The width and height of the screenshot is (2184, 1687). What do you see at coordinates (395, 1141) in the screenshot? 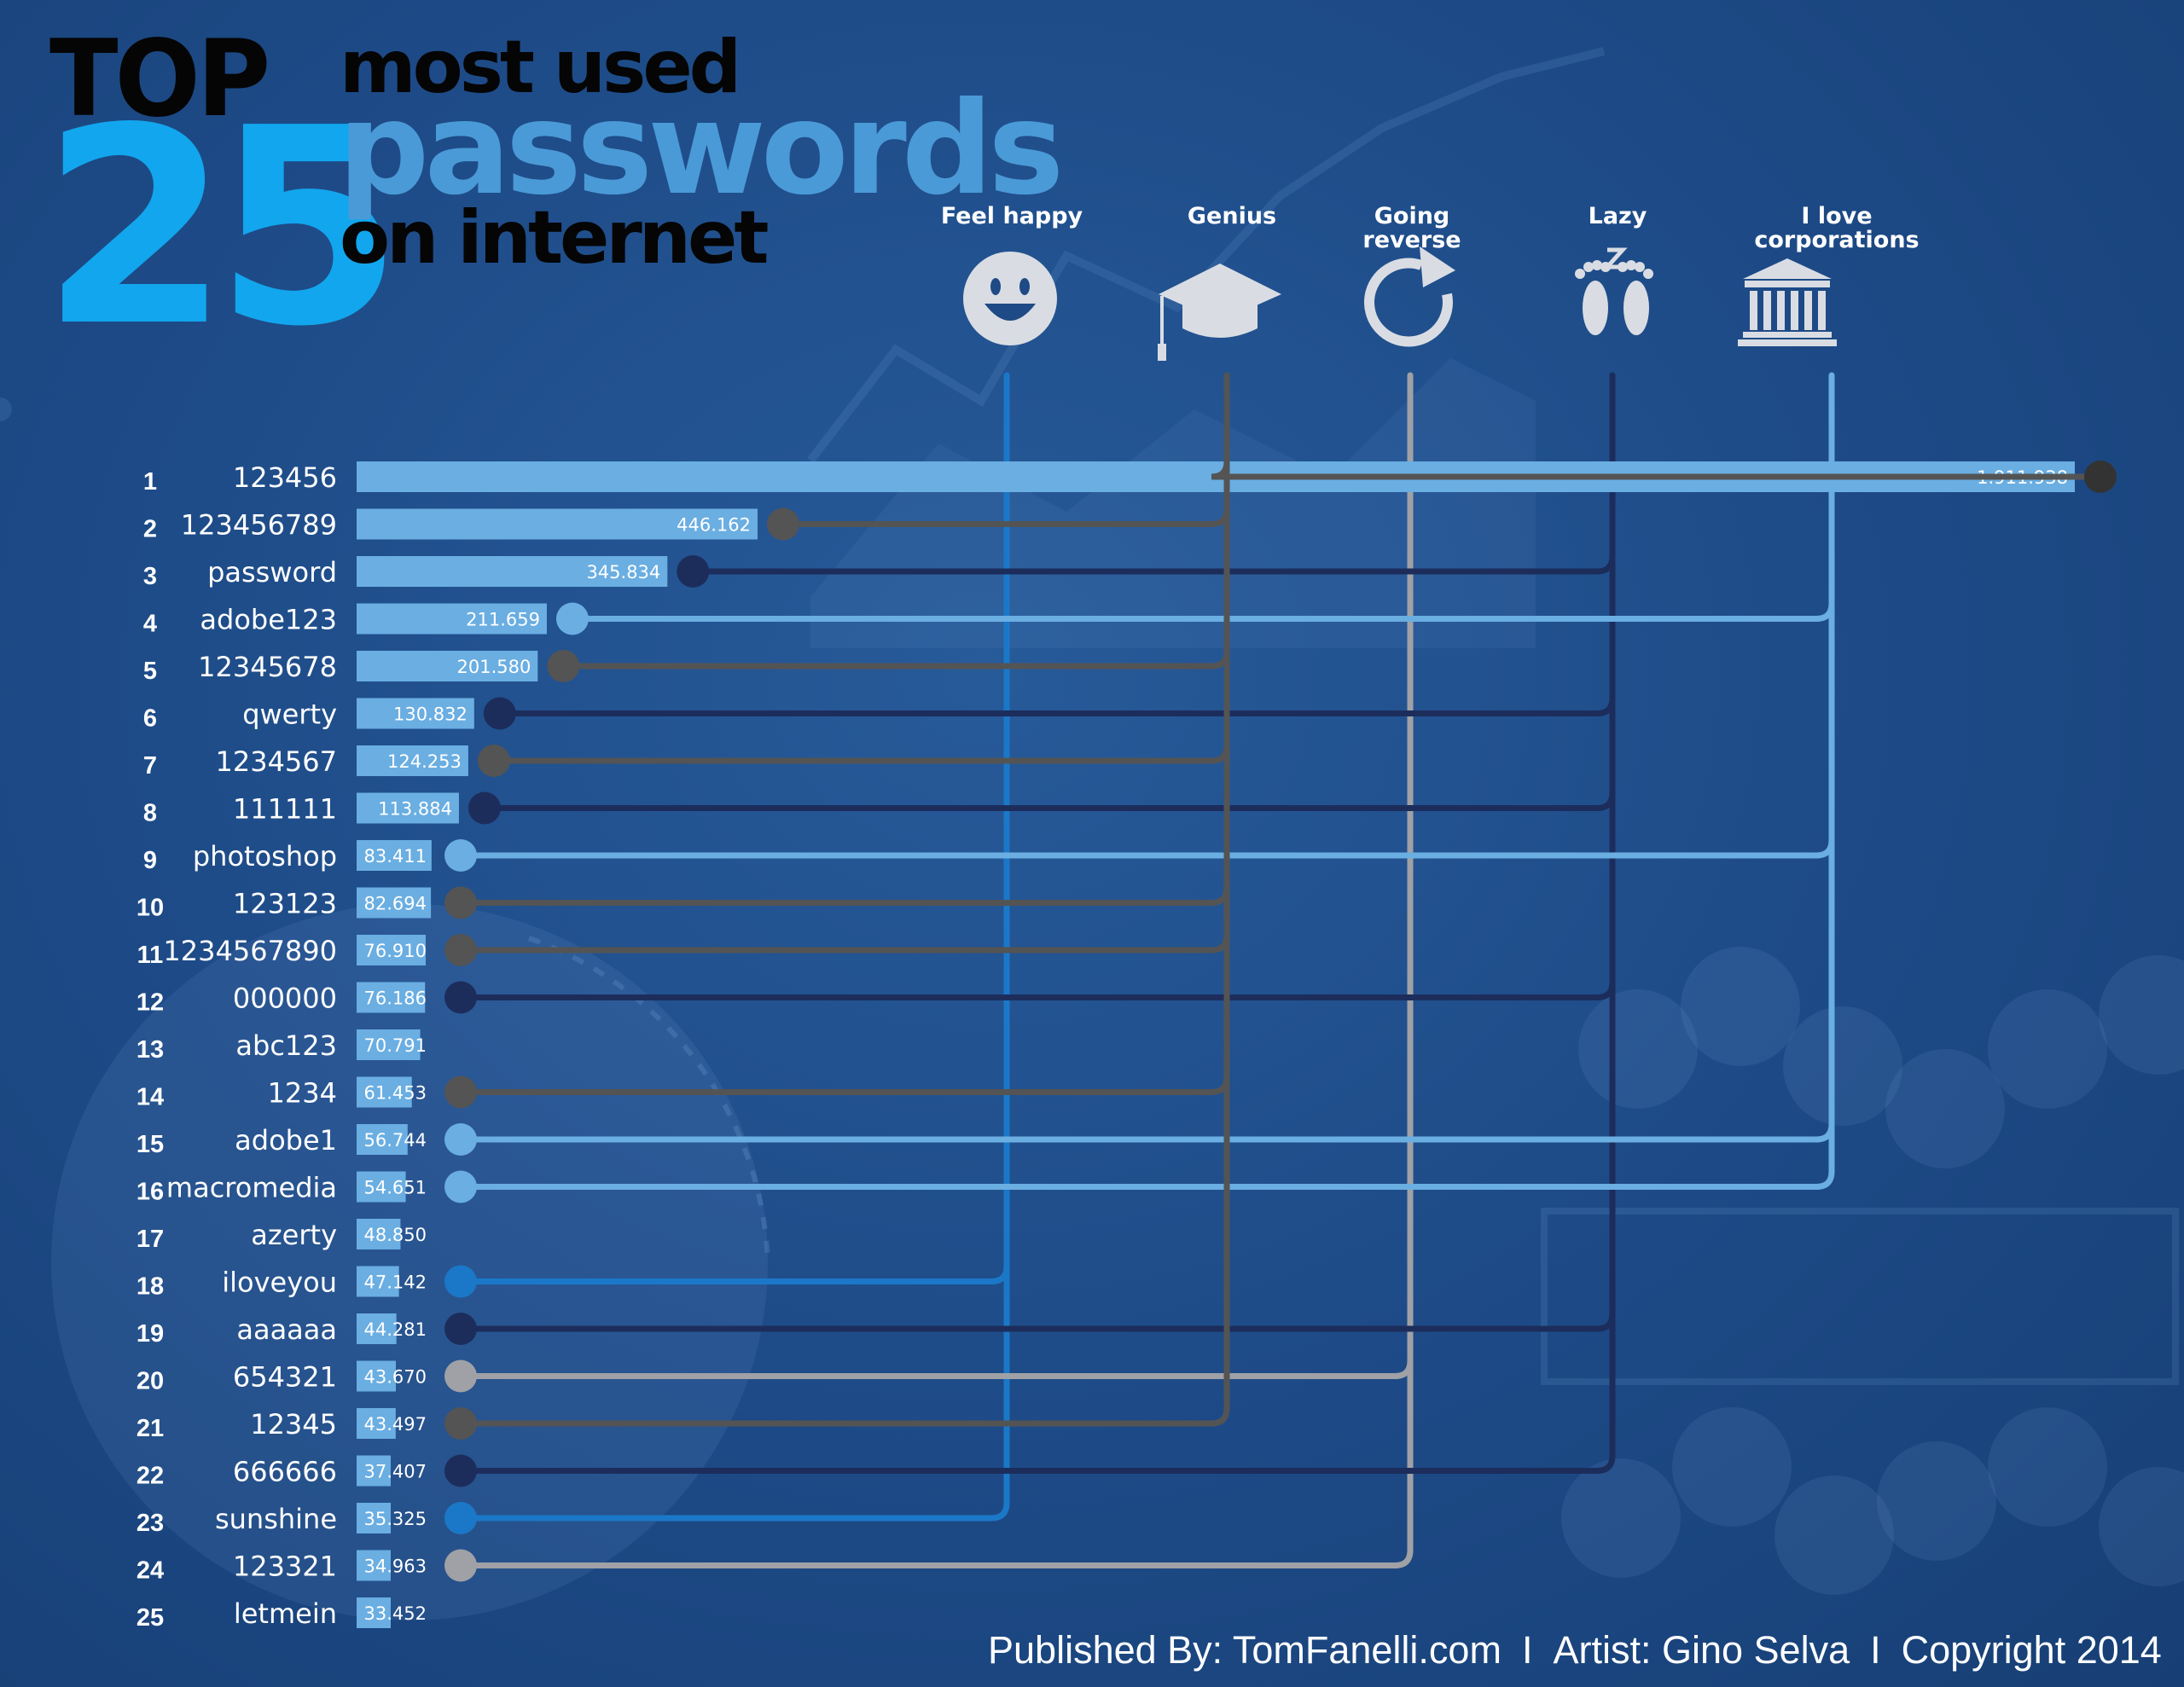
I see `value-label: 56.744` at bounding box center [395, 1141].